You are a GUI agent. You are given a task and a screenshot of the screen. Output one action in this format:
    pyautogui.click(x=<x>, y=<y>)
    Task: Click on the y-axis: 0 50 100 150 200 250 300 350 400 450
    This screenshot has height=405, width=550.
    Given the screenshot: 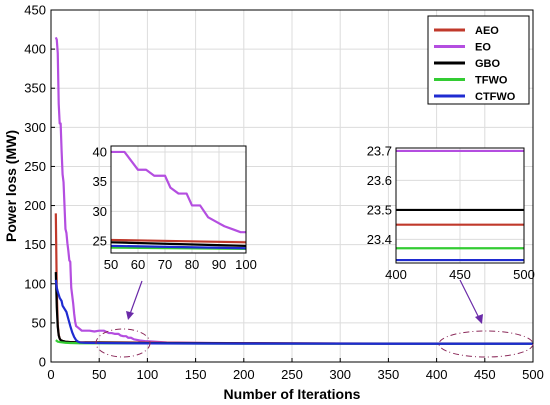 What is the action you would take?
    pyautogui.click(x=39, y=186)
    